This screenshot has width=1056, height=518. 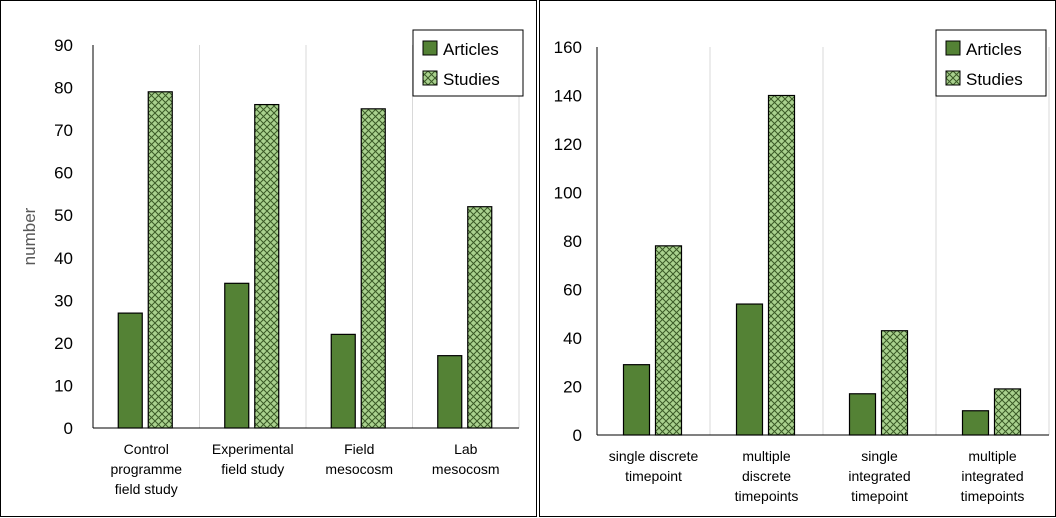 I want to click on x-category-label-line: Lab, so click(x=466, y=449).